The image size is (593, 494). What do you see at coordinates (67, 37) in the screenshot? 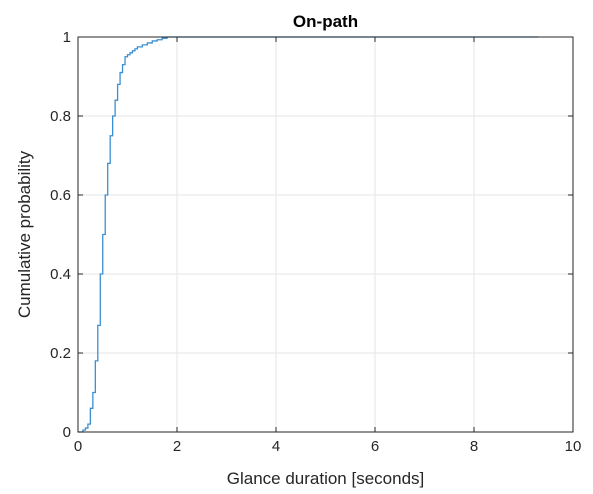
I see `y-tick-label: 1` at bounding box center [67, 37].